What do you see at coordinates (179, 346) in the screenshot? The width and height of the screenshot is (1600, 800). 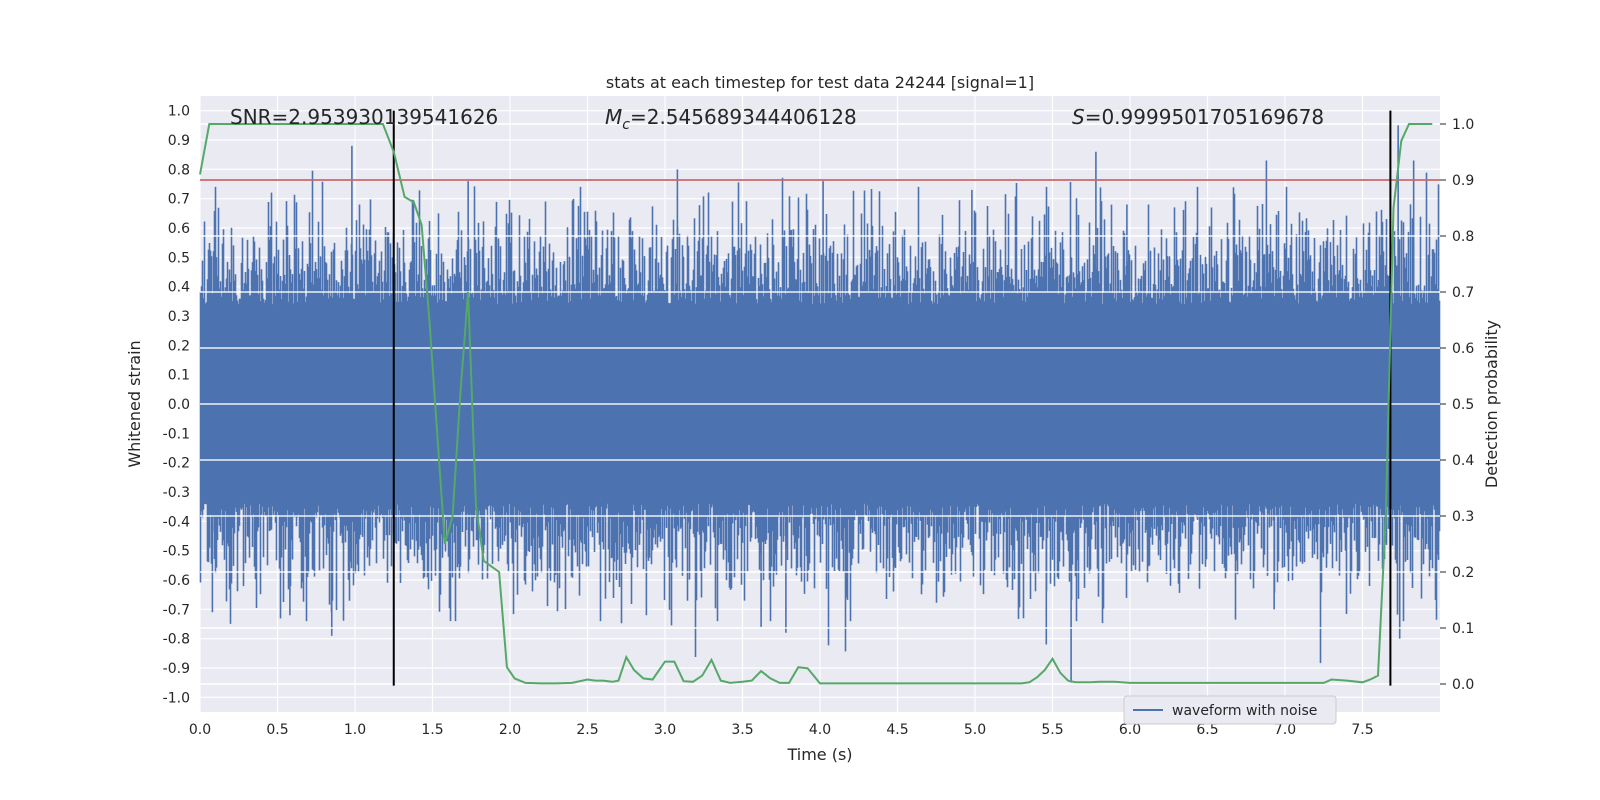 I see `y-left-tick-label: 0.2` at bounding box center [179, 346].